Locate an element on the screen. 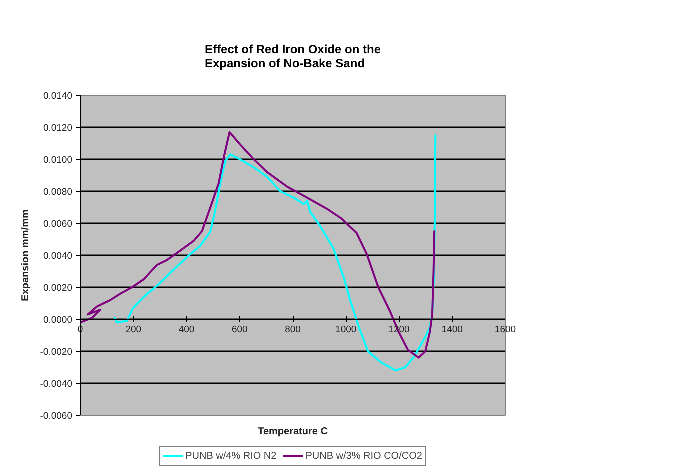 The width and height of the screenshot is (694, 471). x-axis-title: Temperature C is located at coordinates (293, 432).